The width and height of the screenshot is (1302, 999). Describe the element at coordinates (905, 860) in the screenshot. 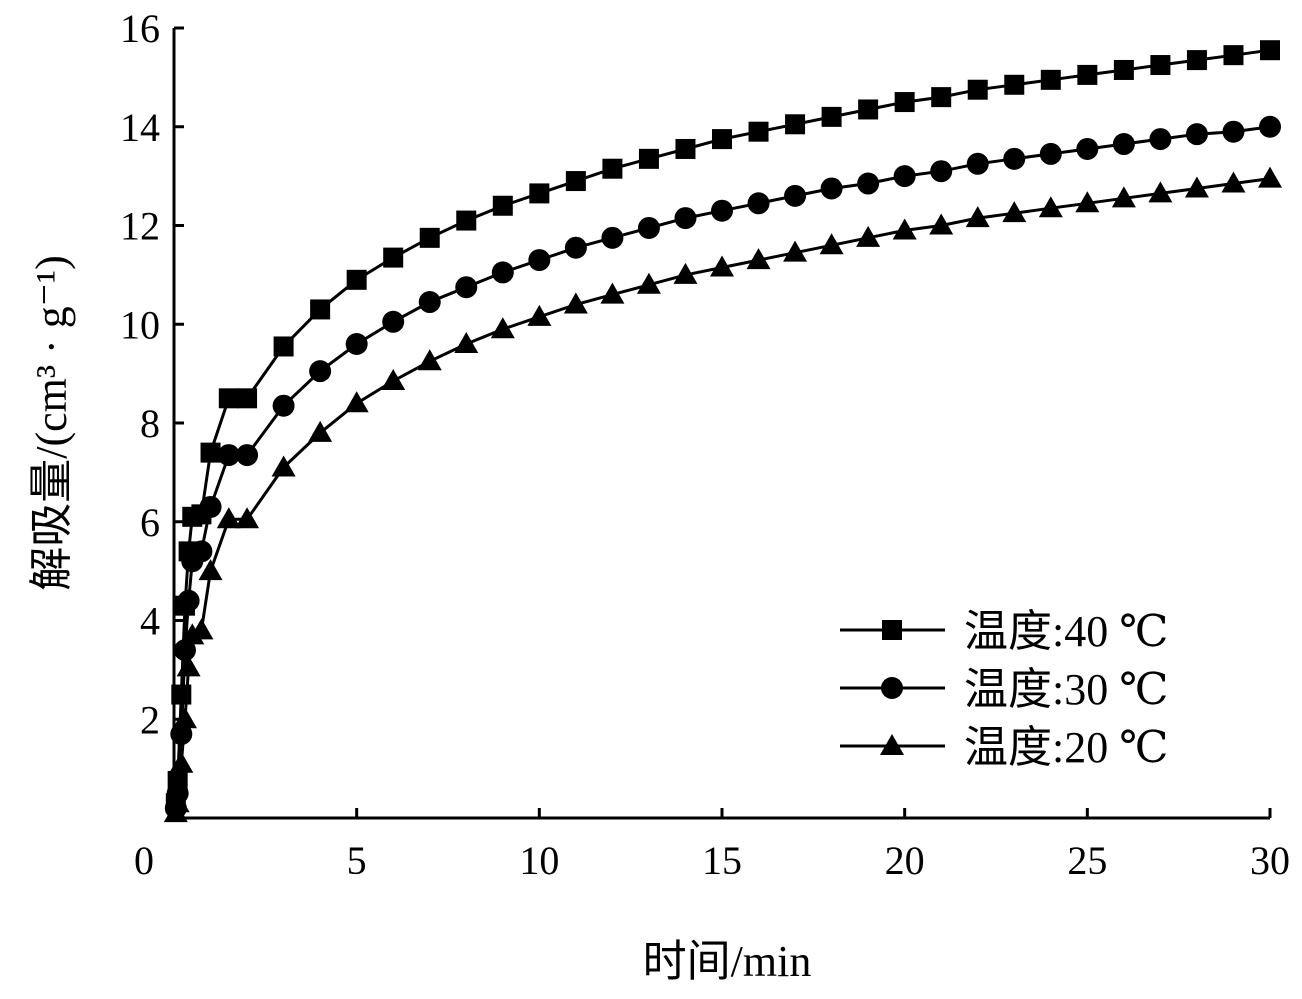

I see `x-tick-label: 20` at that location.